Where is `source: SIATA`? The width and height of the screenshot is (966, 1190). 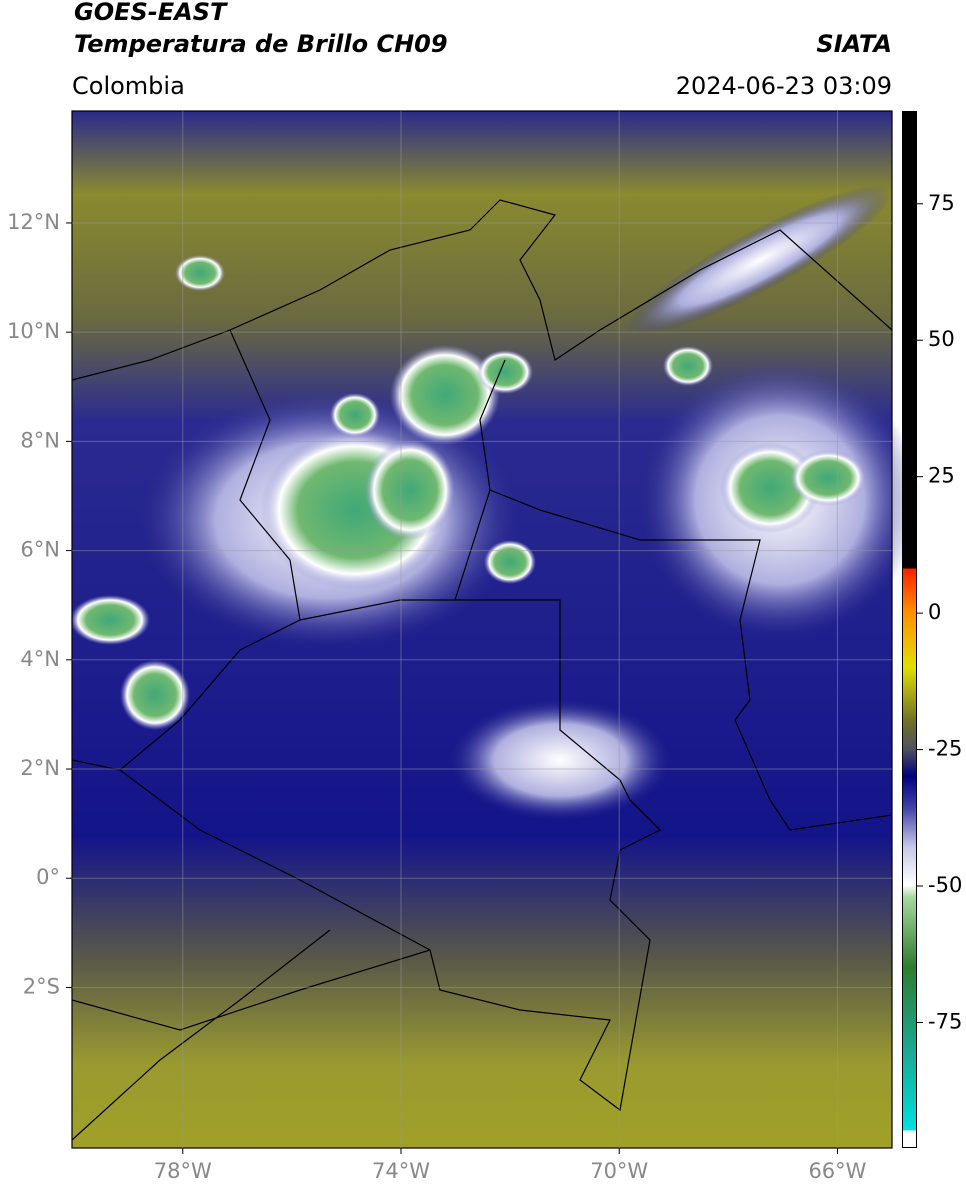 source: SIATA is located at coordinates (854, 44).